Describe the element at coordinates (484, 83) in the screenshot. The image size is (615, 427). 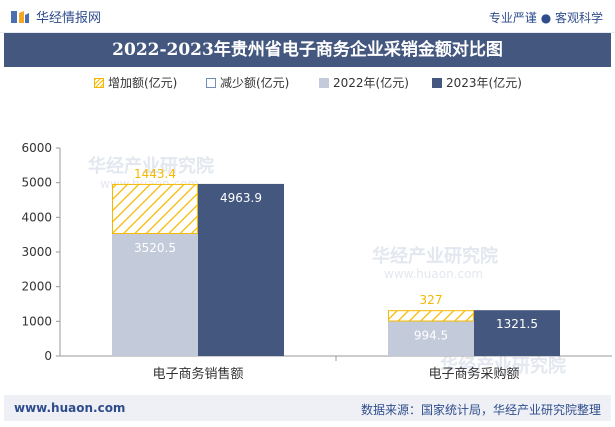
I see `legend-label-2023: 2023年(亿元)` at that location.